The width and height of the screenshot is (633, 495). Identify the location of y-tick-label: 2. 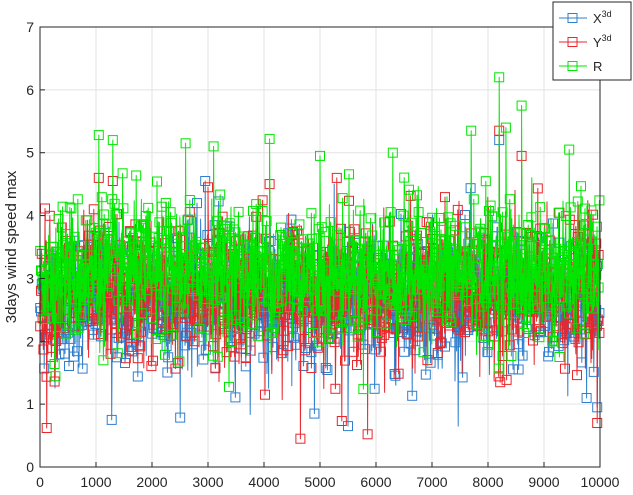
(30, 341).